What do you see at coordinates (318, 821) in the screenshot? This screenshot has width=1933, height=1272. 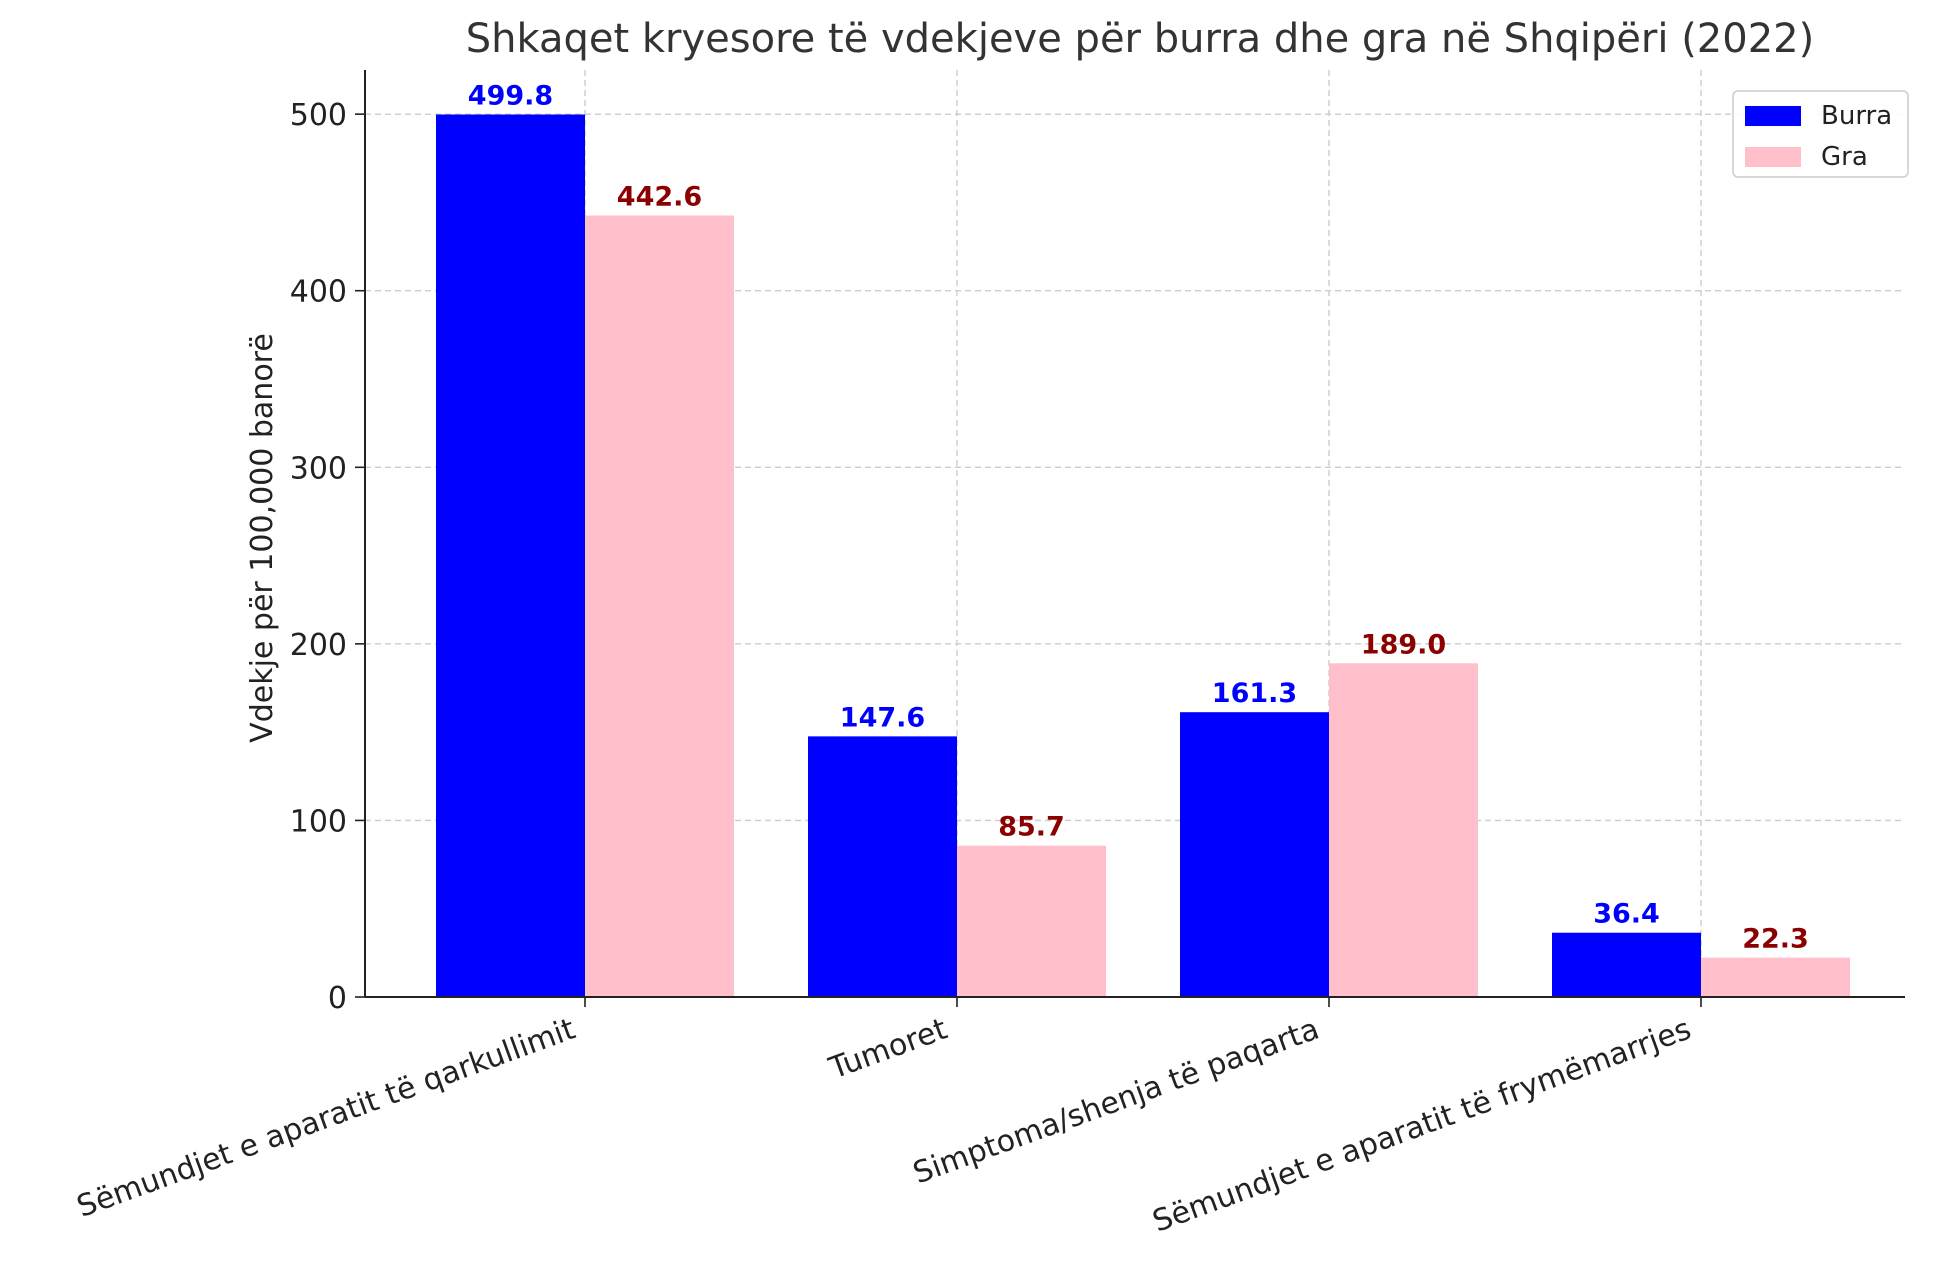 I see `y-tick-label: 100` at bounding box center [318, 821].